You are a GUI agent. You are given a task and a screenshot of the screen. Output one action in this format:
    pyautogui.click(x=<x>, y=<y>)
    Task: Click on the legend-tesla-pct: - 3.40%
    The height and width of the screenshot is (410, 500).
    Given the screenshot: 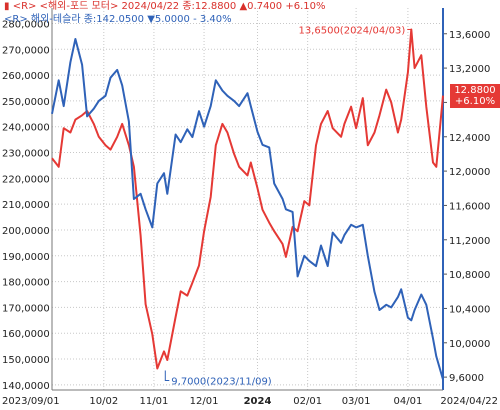 What is the action you would take?
    pyautogui.click(x=212, y=19)
    